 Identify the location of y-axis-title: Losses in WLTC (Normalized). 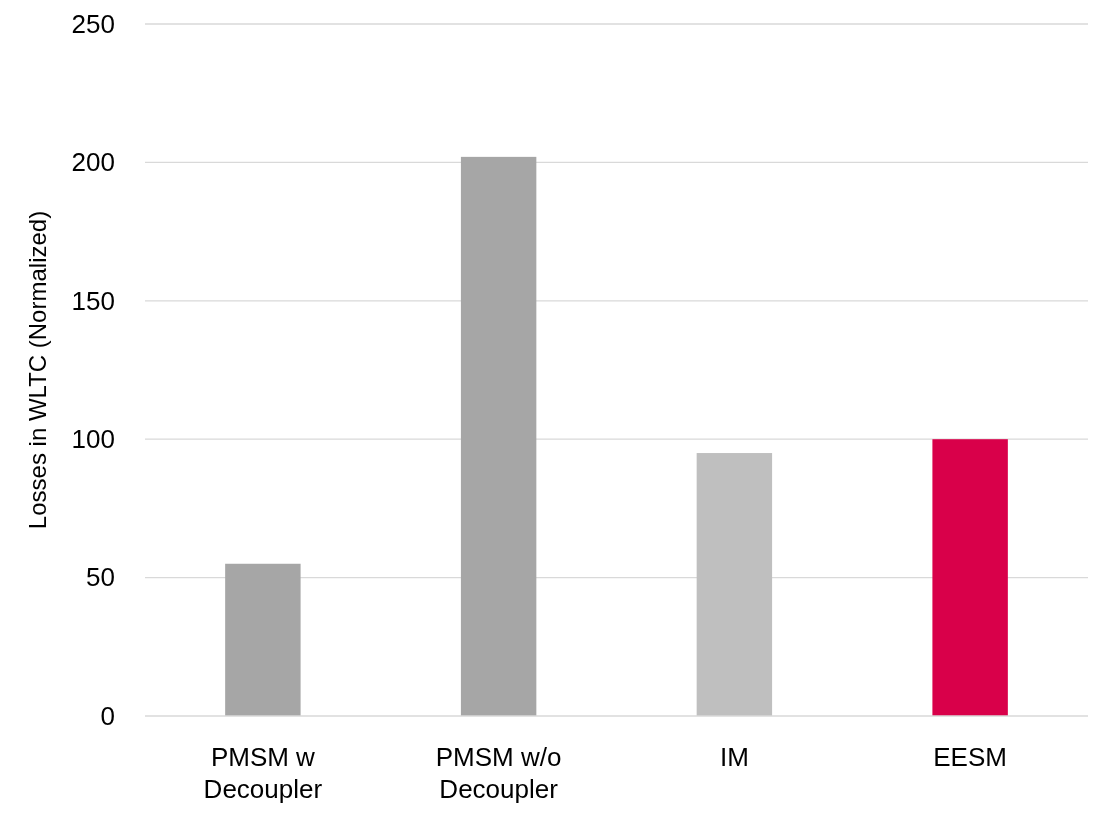
(37, 370).